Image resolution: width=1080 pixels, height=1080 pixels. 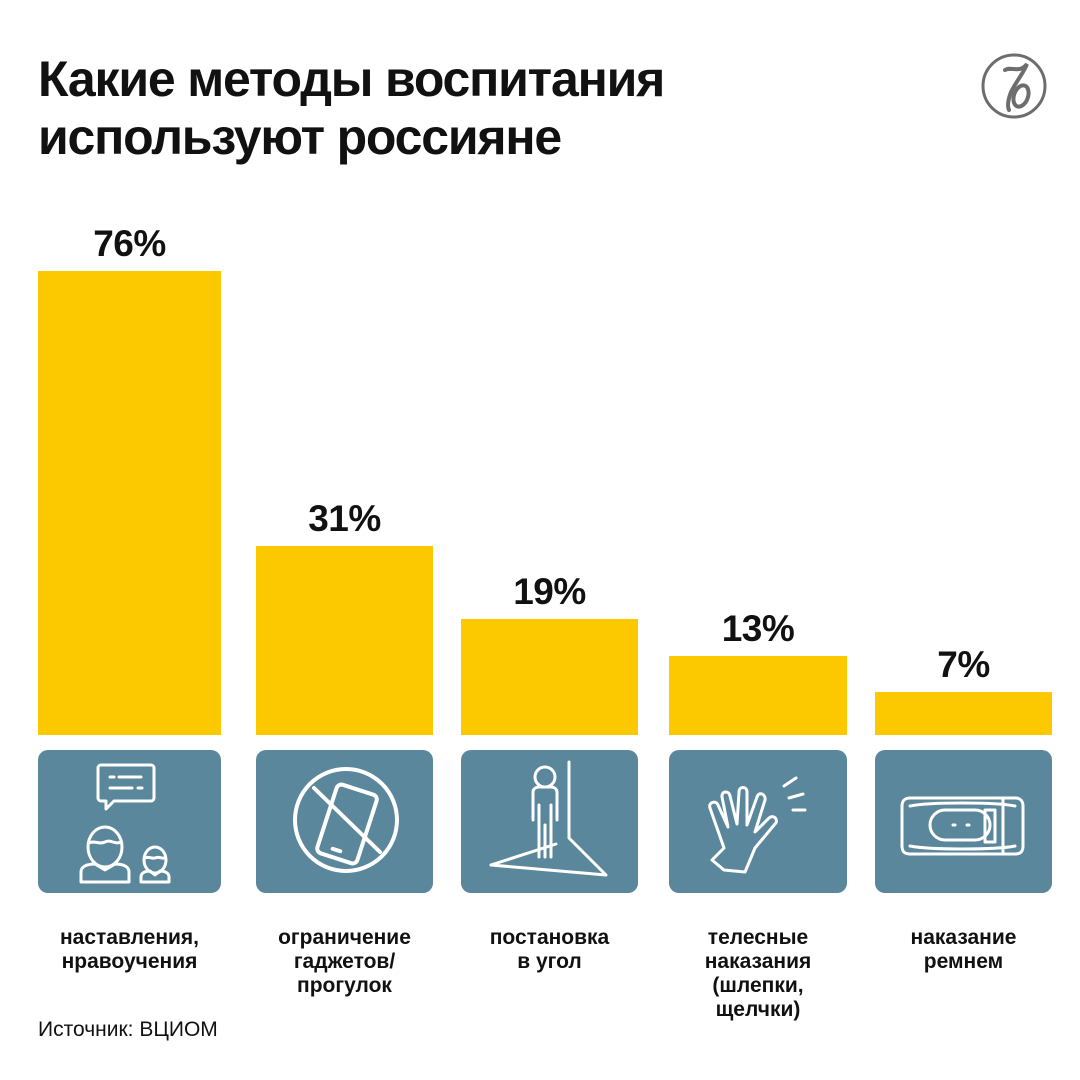 I want to click on belt-icon, so click(x=962, y=826).